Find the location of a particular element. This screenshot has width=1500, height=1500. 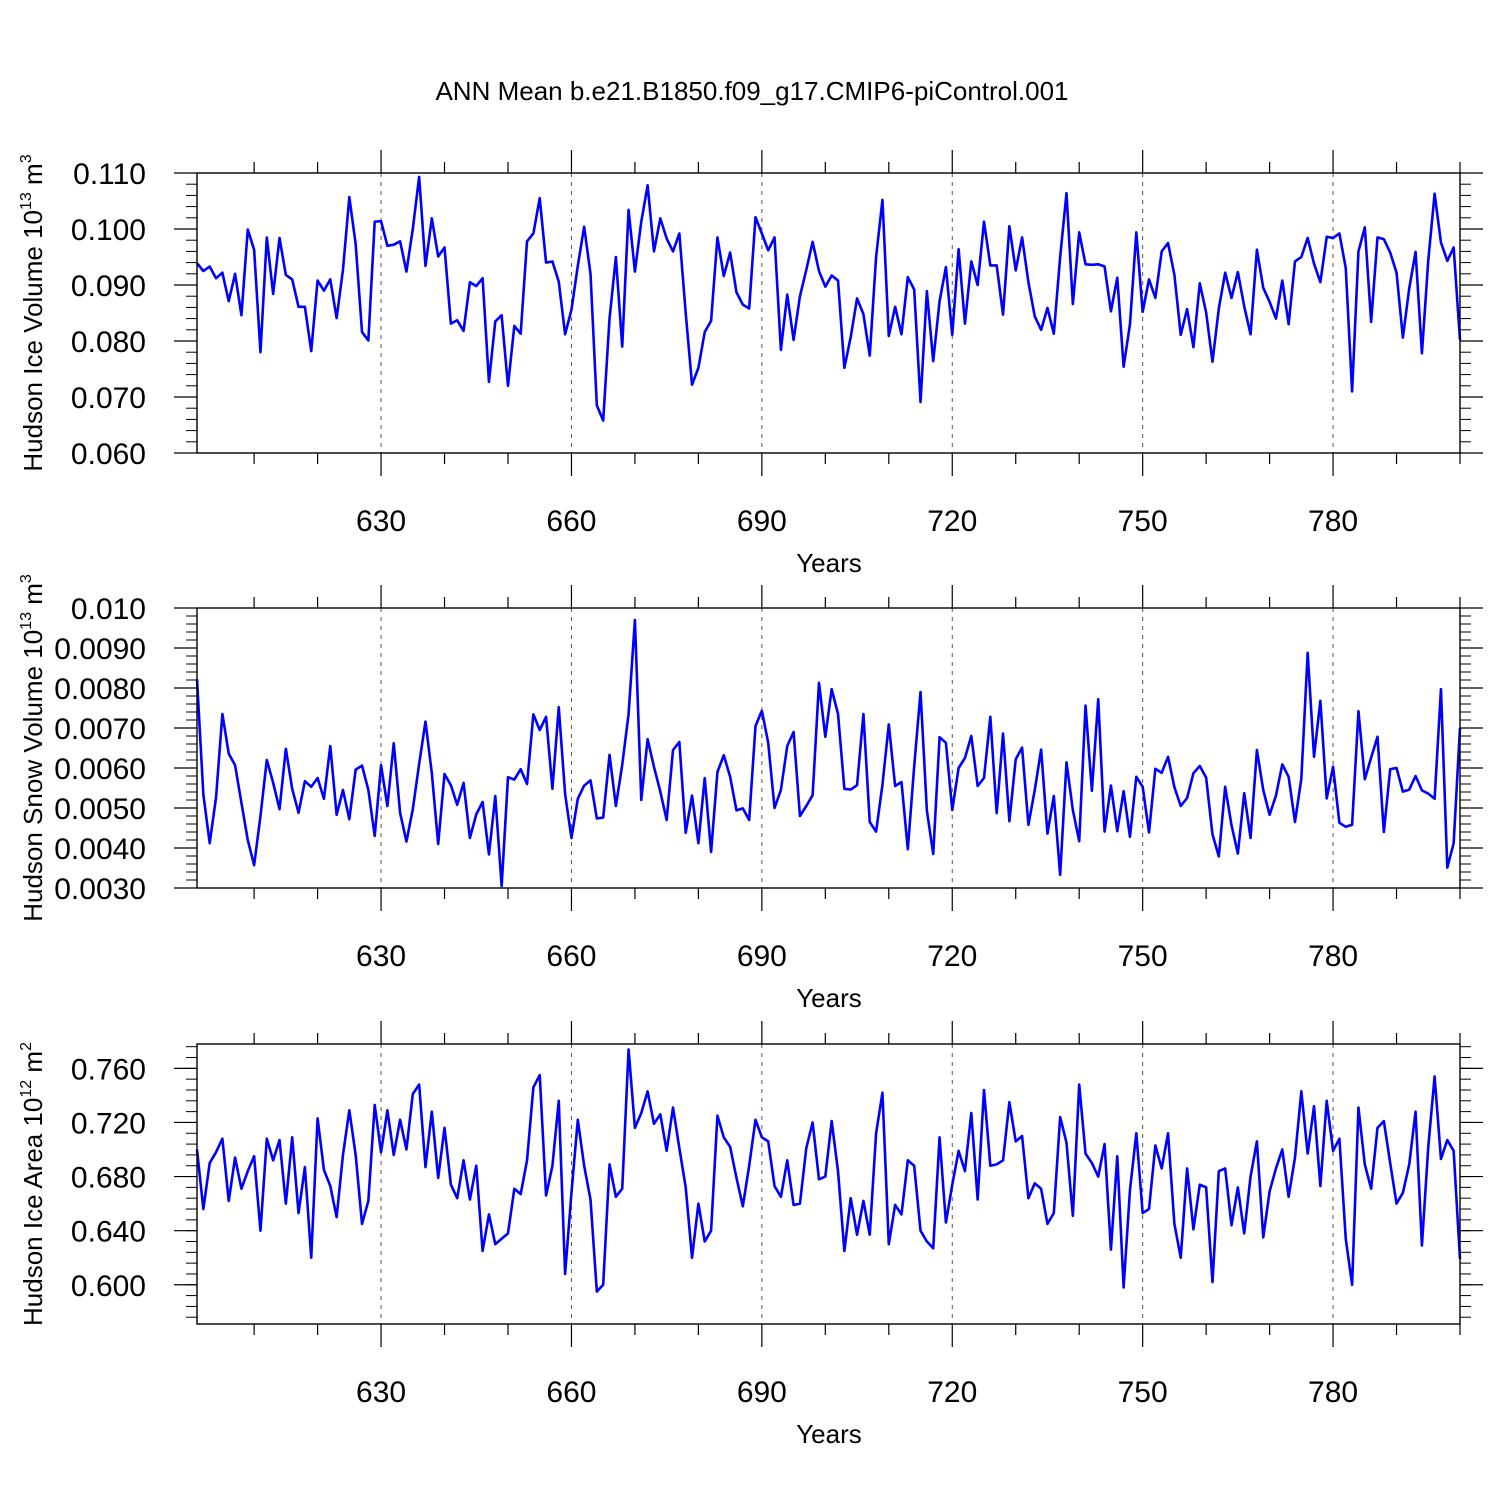

y-tick-label: 0.0070 is located at coordinates (100, 729).